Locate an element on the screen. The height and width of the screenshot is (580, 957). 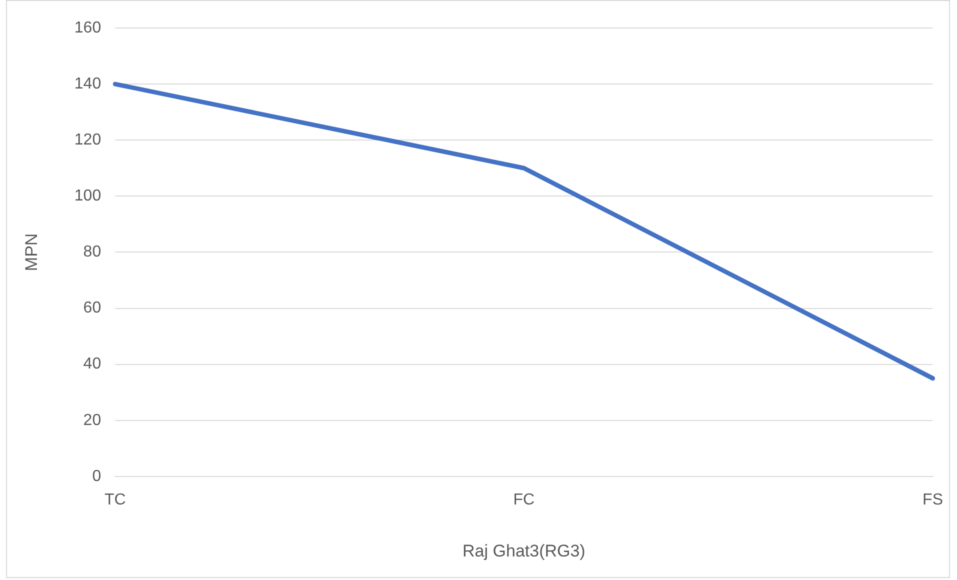
y-axis-title: MPN is located at coordinates (31, 252).